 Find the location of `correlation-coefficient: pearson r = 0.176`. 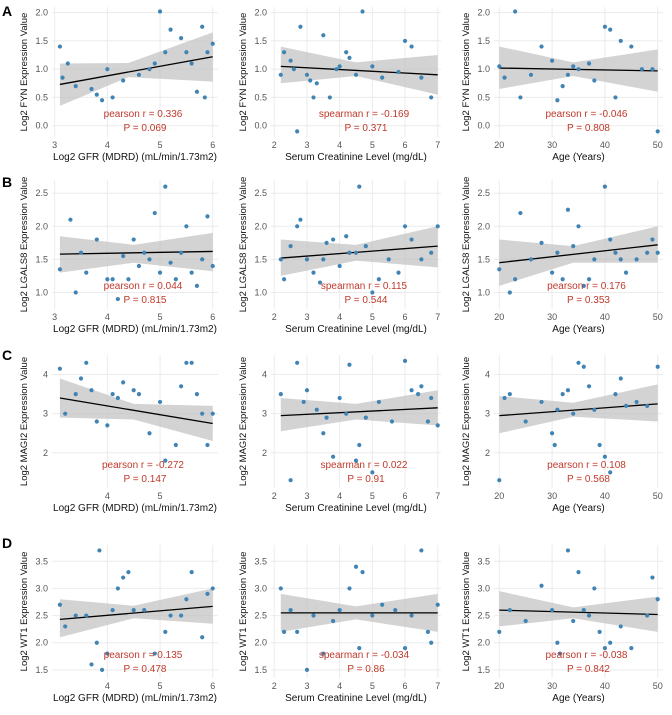

correlation-coefficient: pearson r = 0.176 is located at coordinates (586, 286).